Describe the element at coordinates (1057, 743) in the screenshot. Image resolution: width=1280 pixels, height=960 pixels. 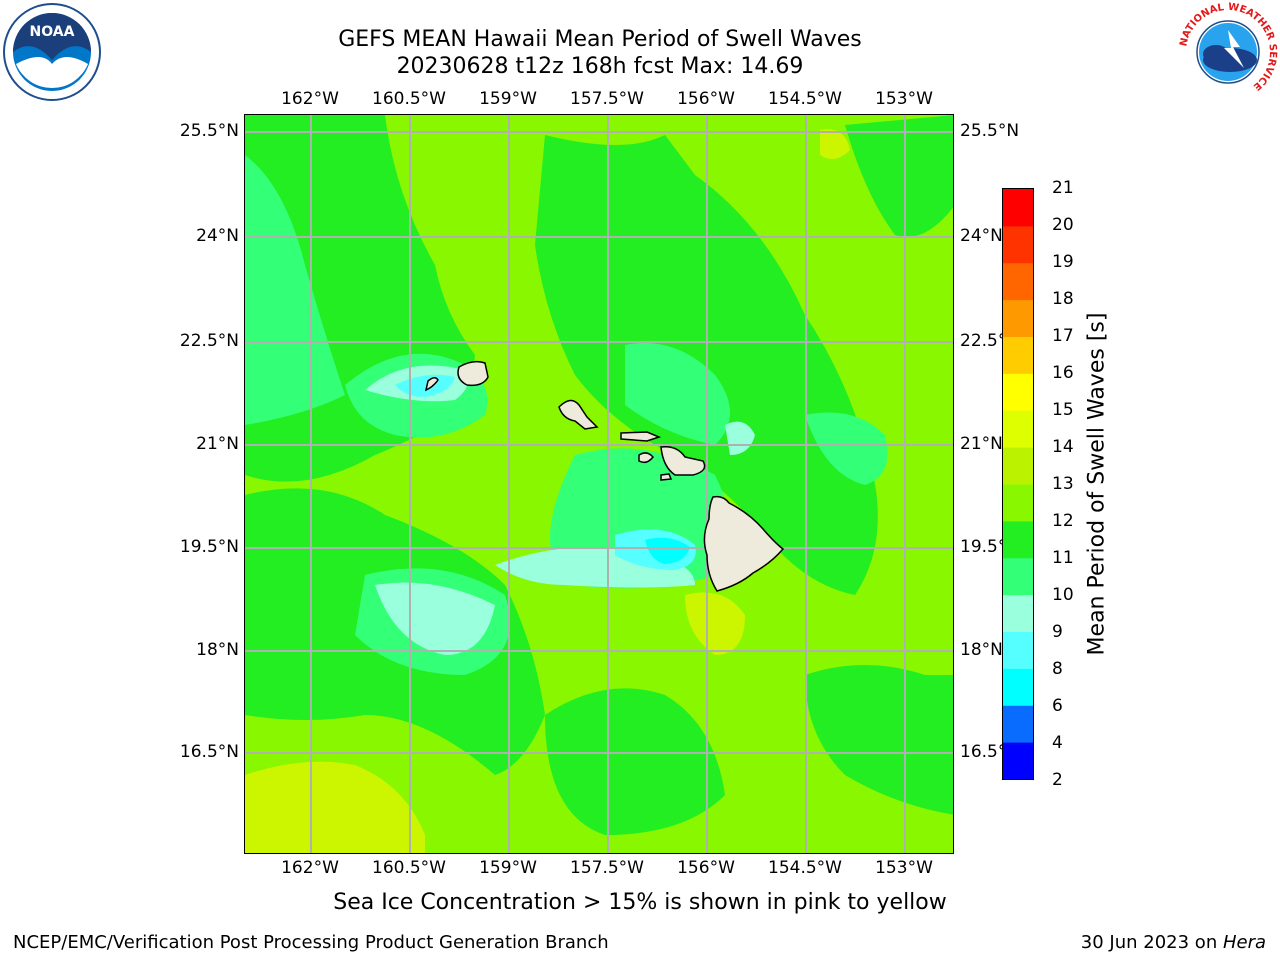
I see `colorbar-tick: 4` at that location.